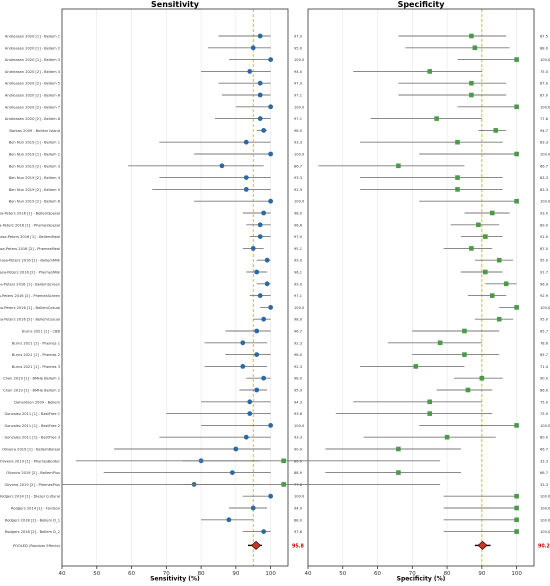 The height and width of the screenshot is (586, 550). Describe the element at coordinates (298, 332) in the screenshot. I see `sensitivity-value-label: 96.7` at that location.